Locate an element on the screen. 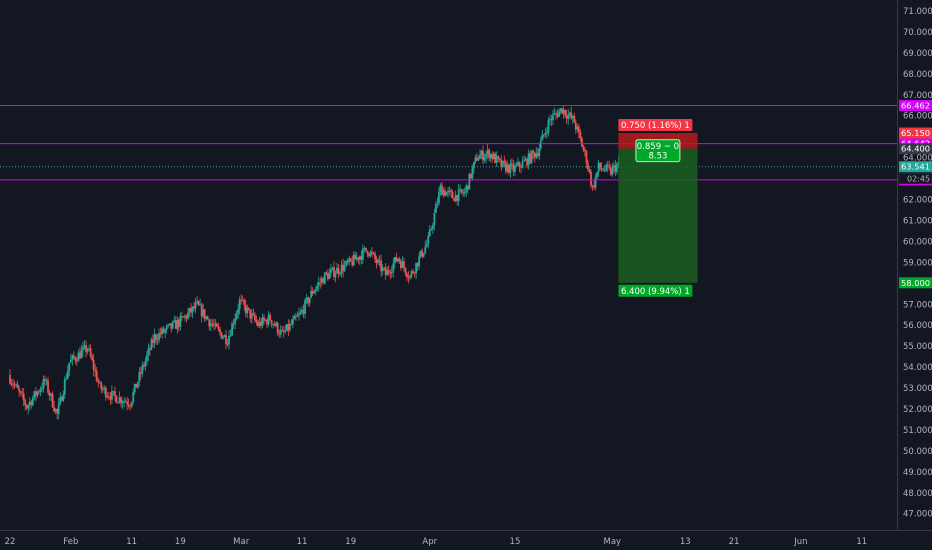 This screenshot has height=550, width=932. svg-text: 02:45 is located at coordinates (918, 179).